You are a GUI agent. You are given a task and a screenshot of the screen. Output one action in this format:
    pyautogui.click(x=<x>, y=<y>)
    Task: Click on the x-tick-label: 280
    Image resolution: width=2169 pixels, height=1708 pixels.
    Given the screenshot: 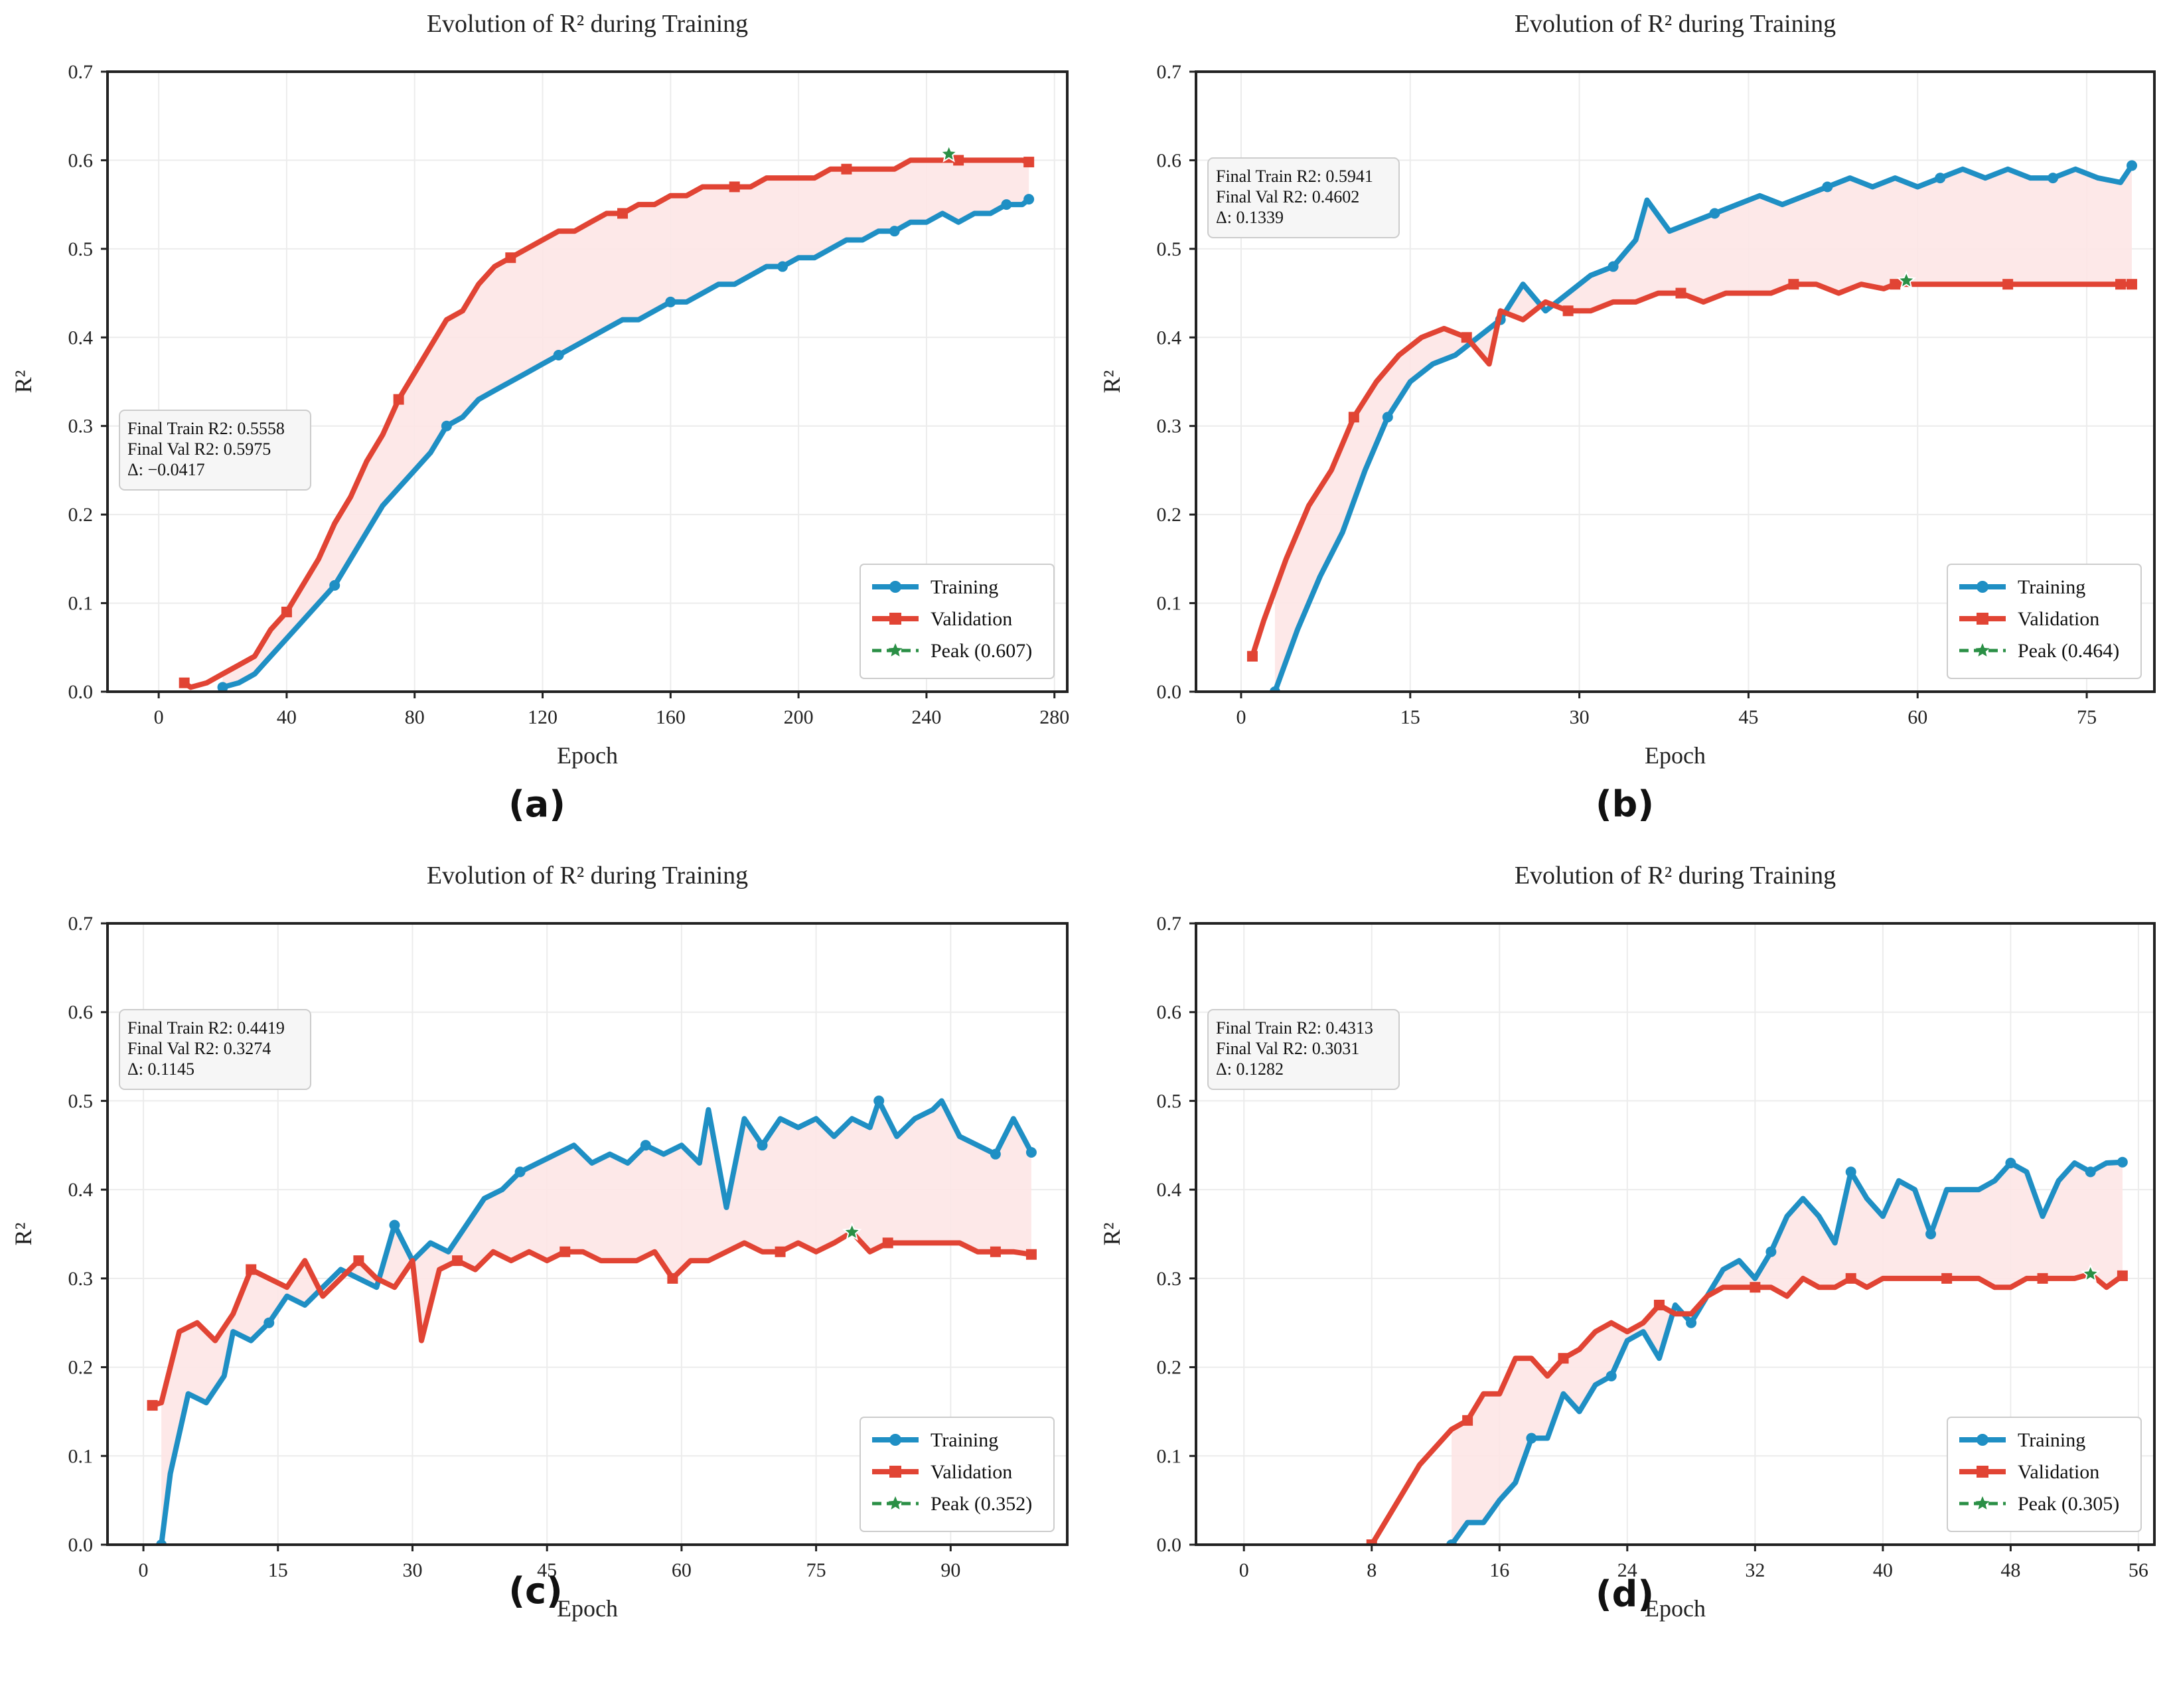 What is the action you would take?
    pyautogui.click(x=1054, y=717)
    